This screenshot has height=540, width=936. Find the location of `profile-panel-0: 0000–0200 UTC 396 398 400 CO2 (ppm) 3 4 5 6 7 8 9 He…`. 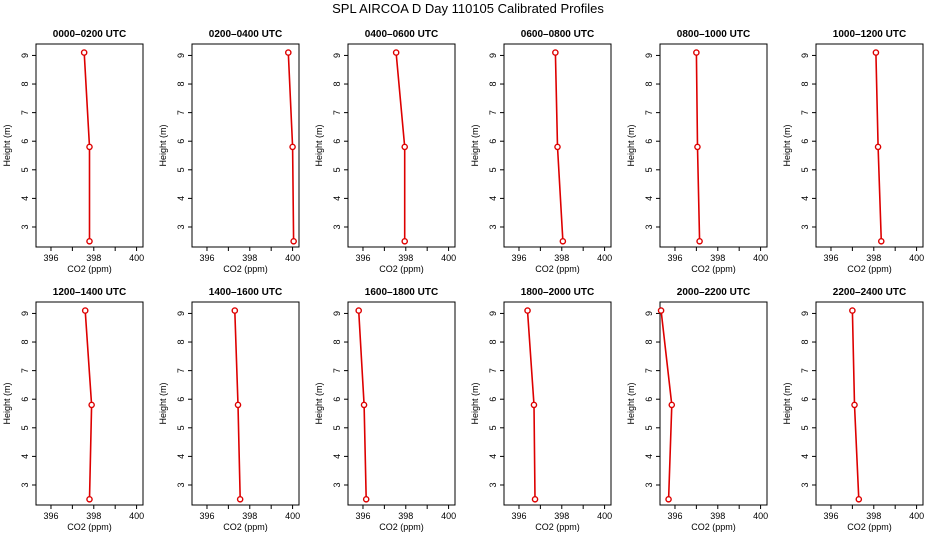

profile-panel-0: 0000–0200 UTC 396 398 400 CO2 (ppm) 3 4 5 6 7 8 9 He… is located at coordinates (73, 151).